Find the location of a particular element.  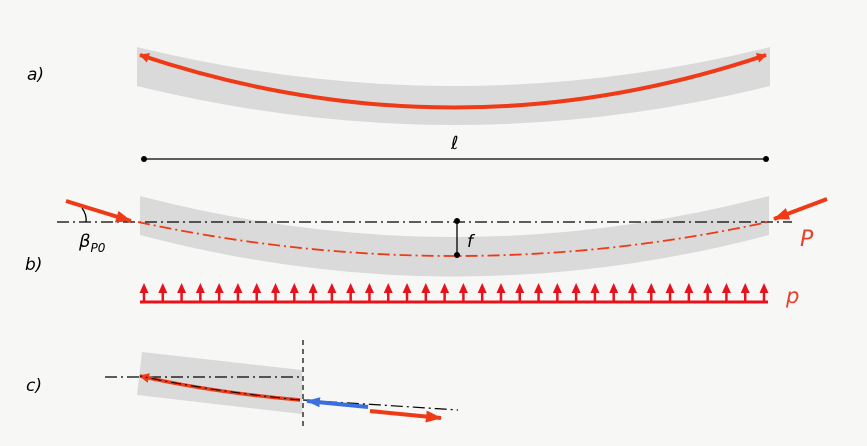

sag-bottom-dot is located at coordinates (457, 255).